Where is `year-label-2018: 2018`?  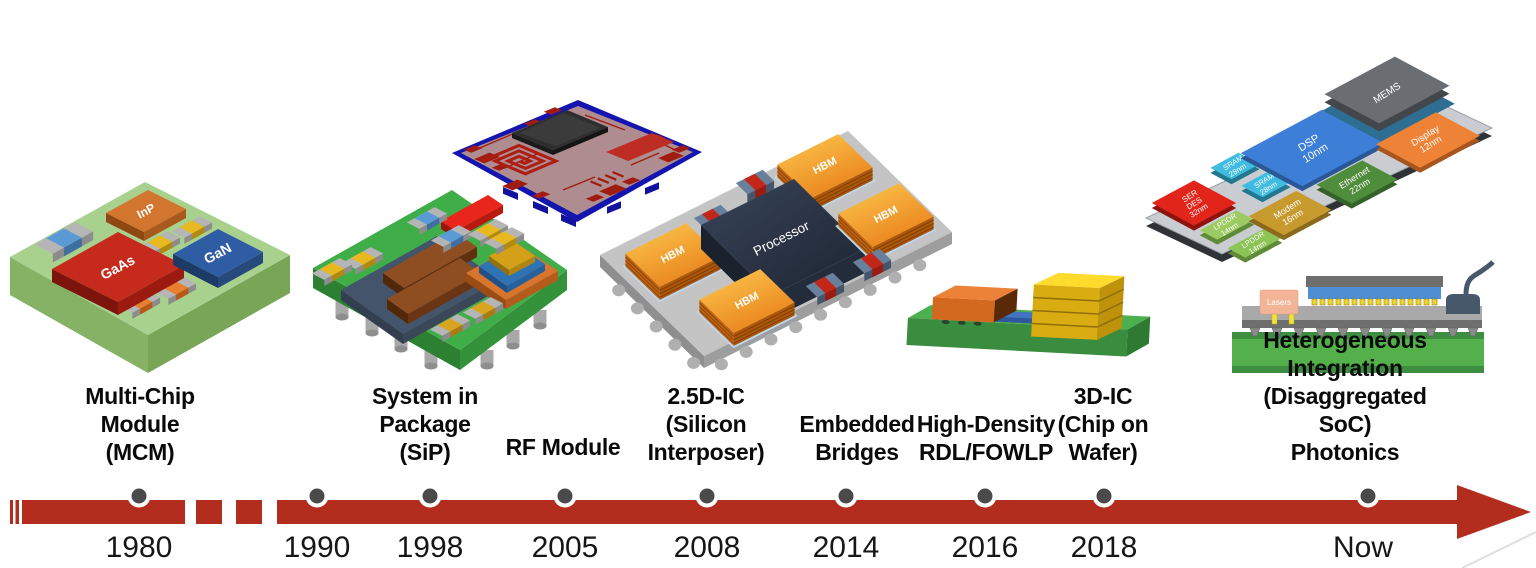 year-label-2018: 2018 is located at coordinates (1104, 547).